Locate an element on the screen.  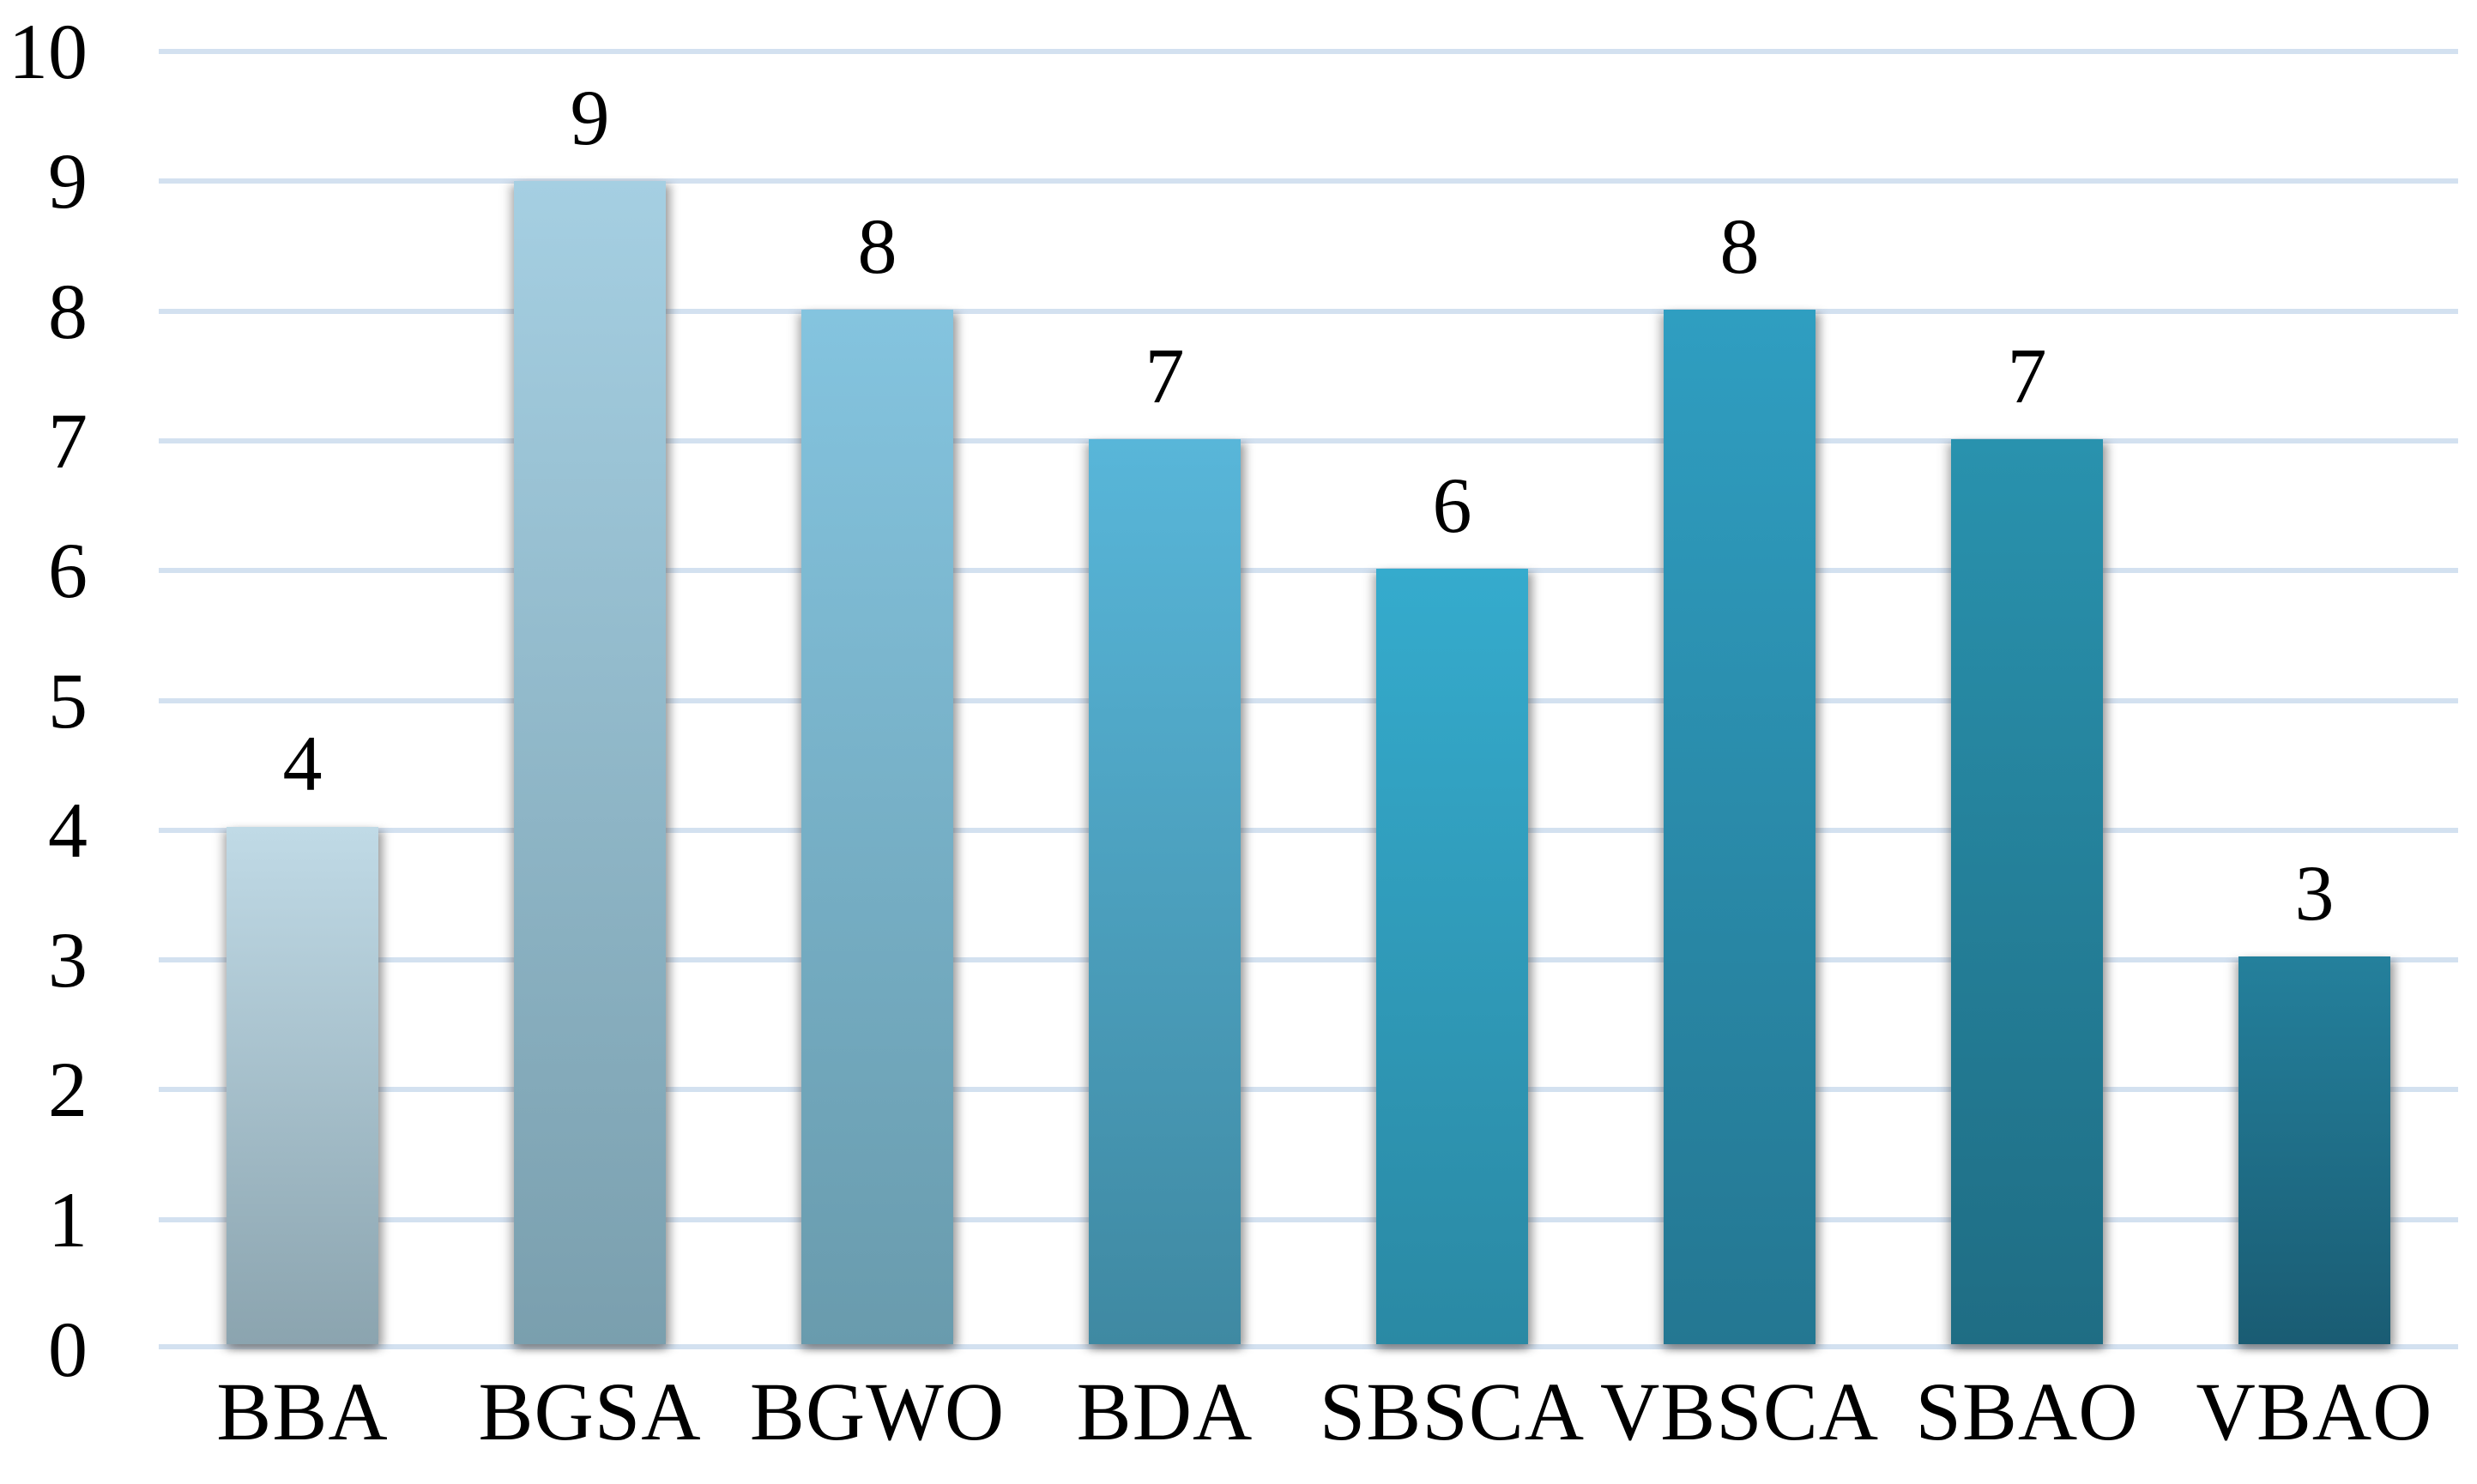
y-tick-label: 0 is located at coordinates (68, 1349).